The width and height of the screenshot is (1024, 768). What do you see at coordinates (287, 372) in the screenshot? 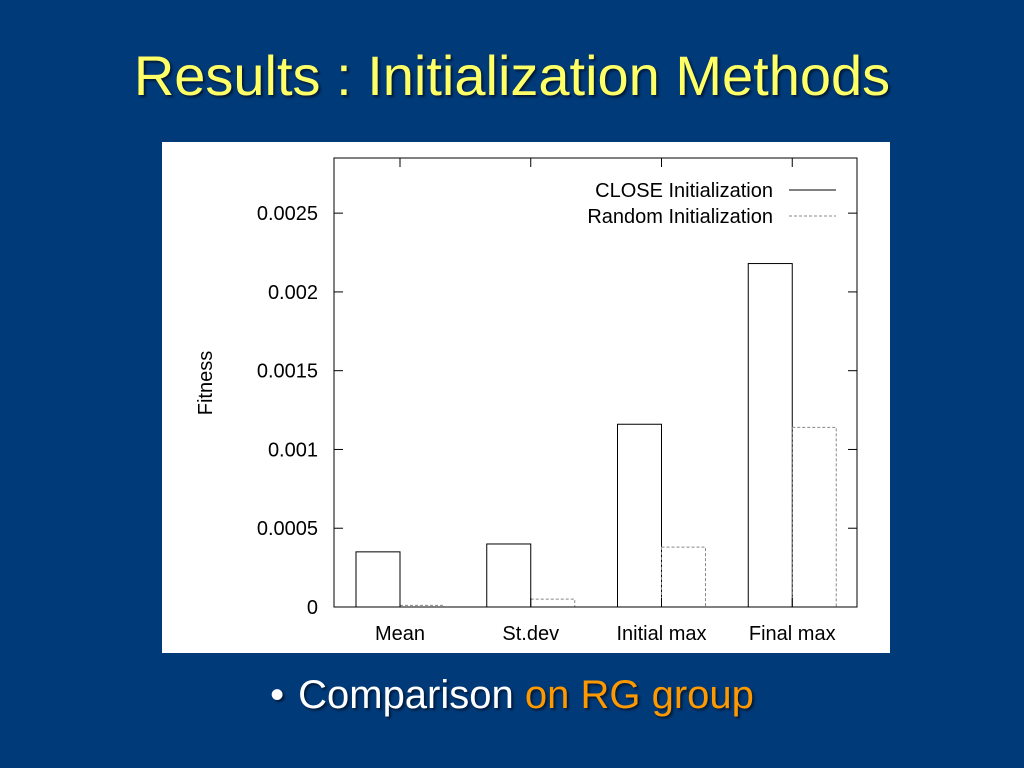
I see `y-tick-label: 0.0015` at bounding box center [287, 372].